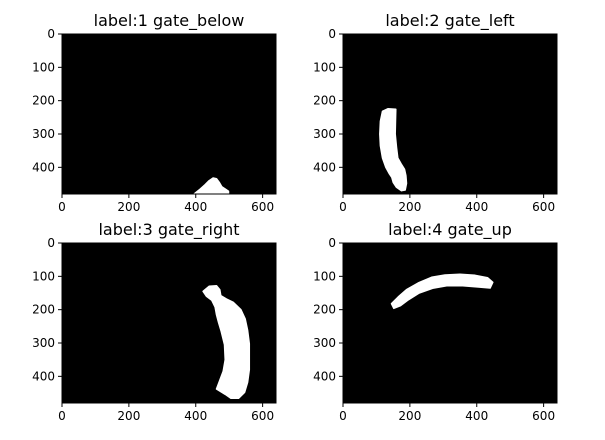 The width and height of the screenshot is (605, 440). I want to click on subplot-title: label:2 gate_left, so click(449, 21).